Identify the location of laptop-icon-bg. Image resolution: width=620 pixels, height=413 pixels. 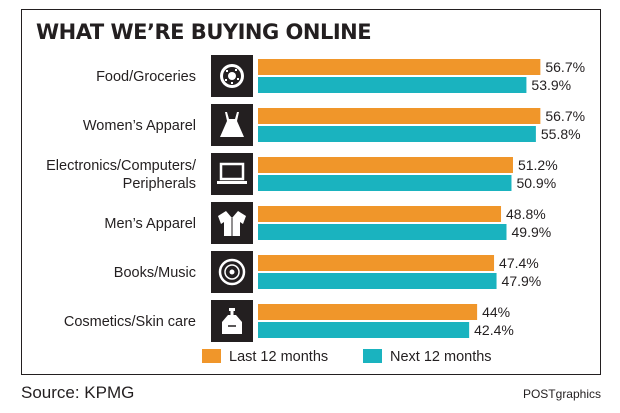
(232, 174).